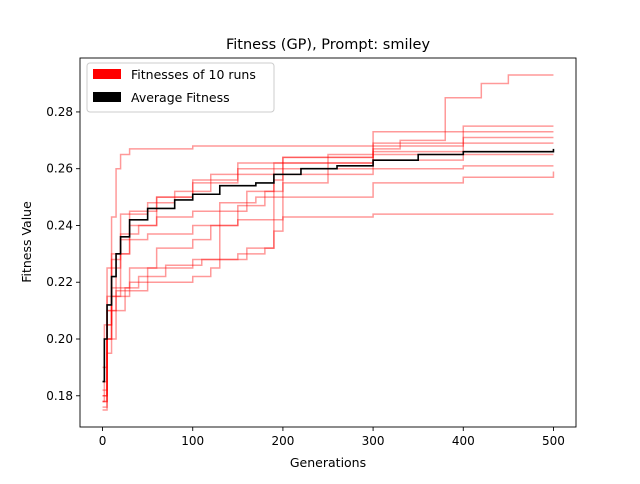  What do you see at coordinates (103, 441) in the screenshot?
I see `x-tick-label: 0` at bounding box center [103, 441].